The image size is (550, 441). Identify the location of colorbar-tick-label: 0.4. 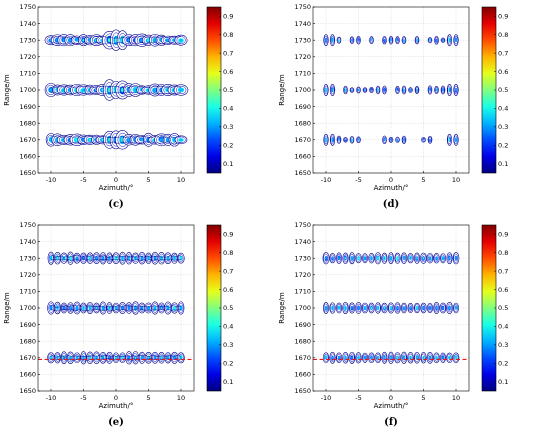
(228, 327).